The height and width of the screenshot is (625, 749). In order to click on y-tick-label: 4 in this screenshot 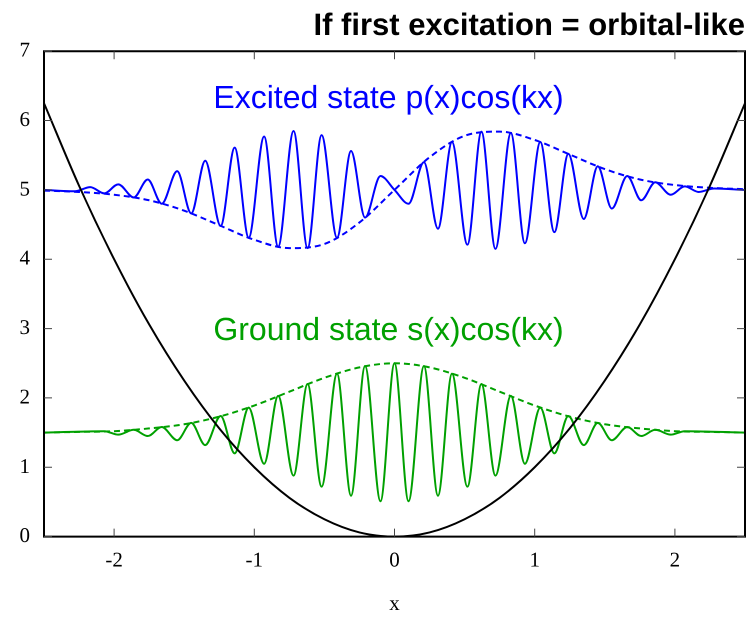, I will do `click(25, 258)`.